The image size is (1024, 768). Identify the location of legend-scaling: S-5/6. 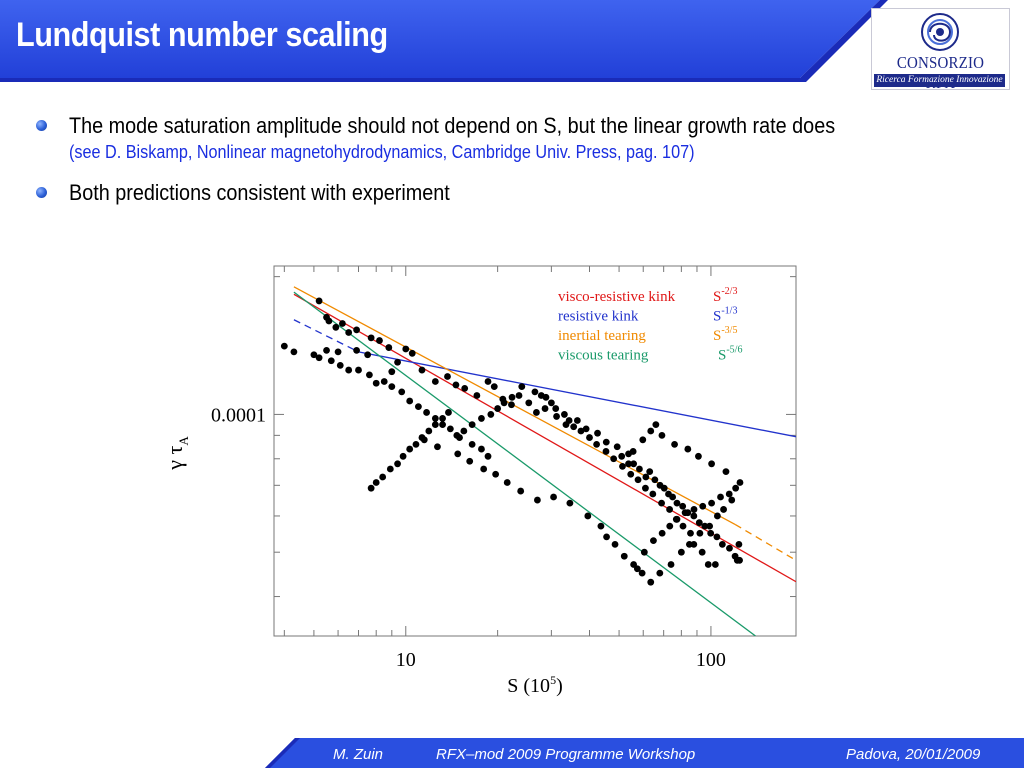
(730, 354).